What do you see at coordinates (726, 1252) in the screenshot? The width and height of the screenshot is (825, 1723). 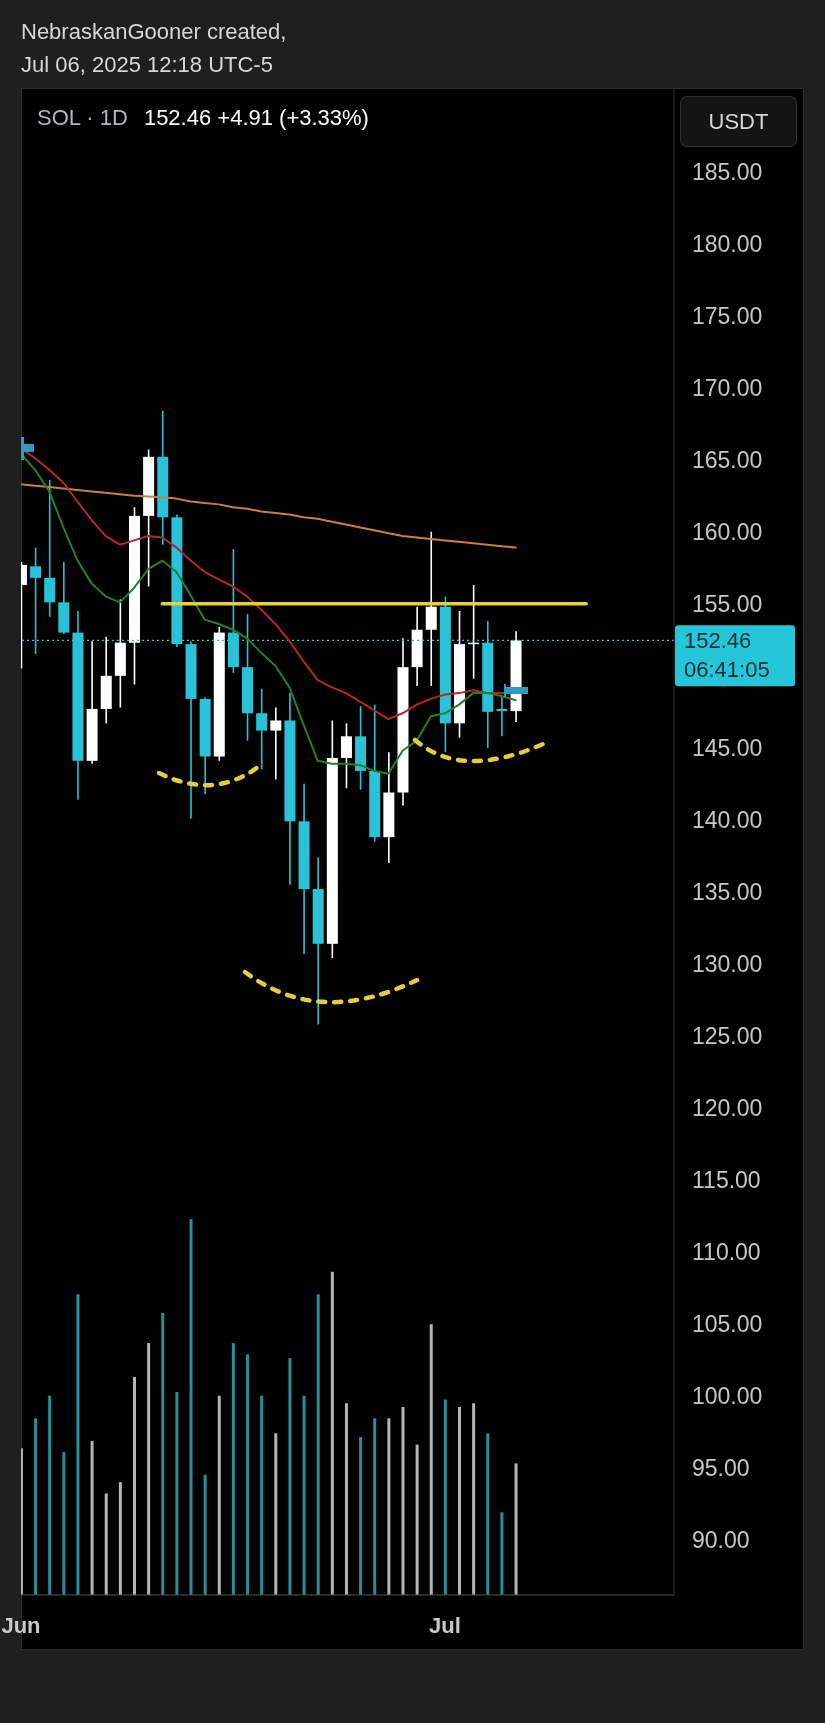 I see `y-tick-label: 110.00` at bounding box center [726, 1252].